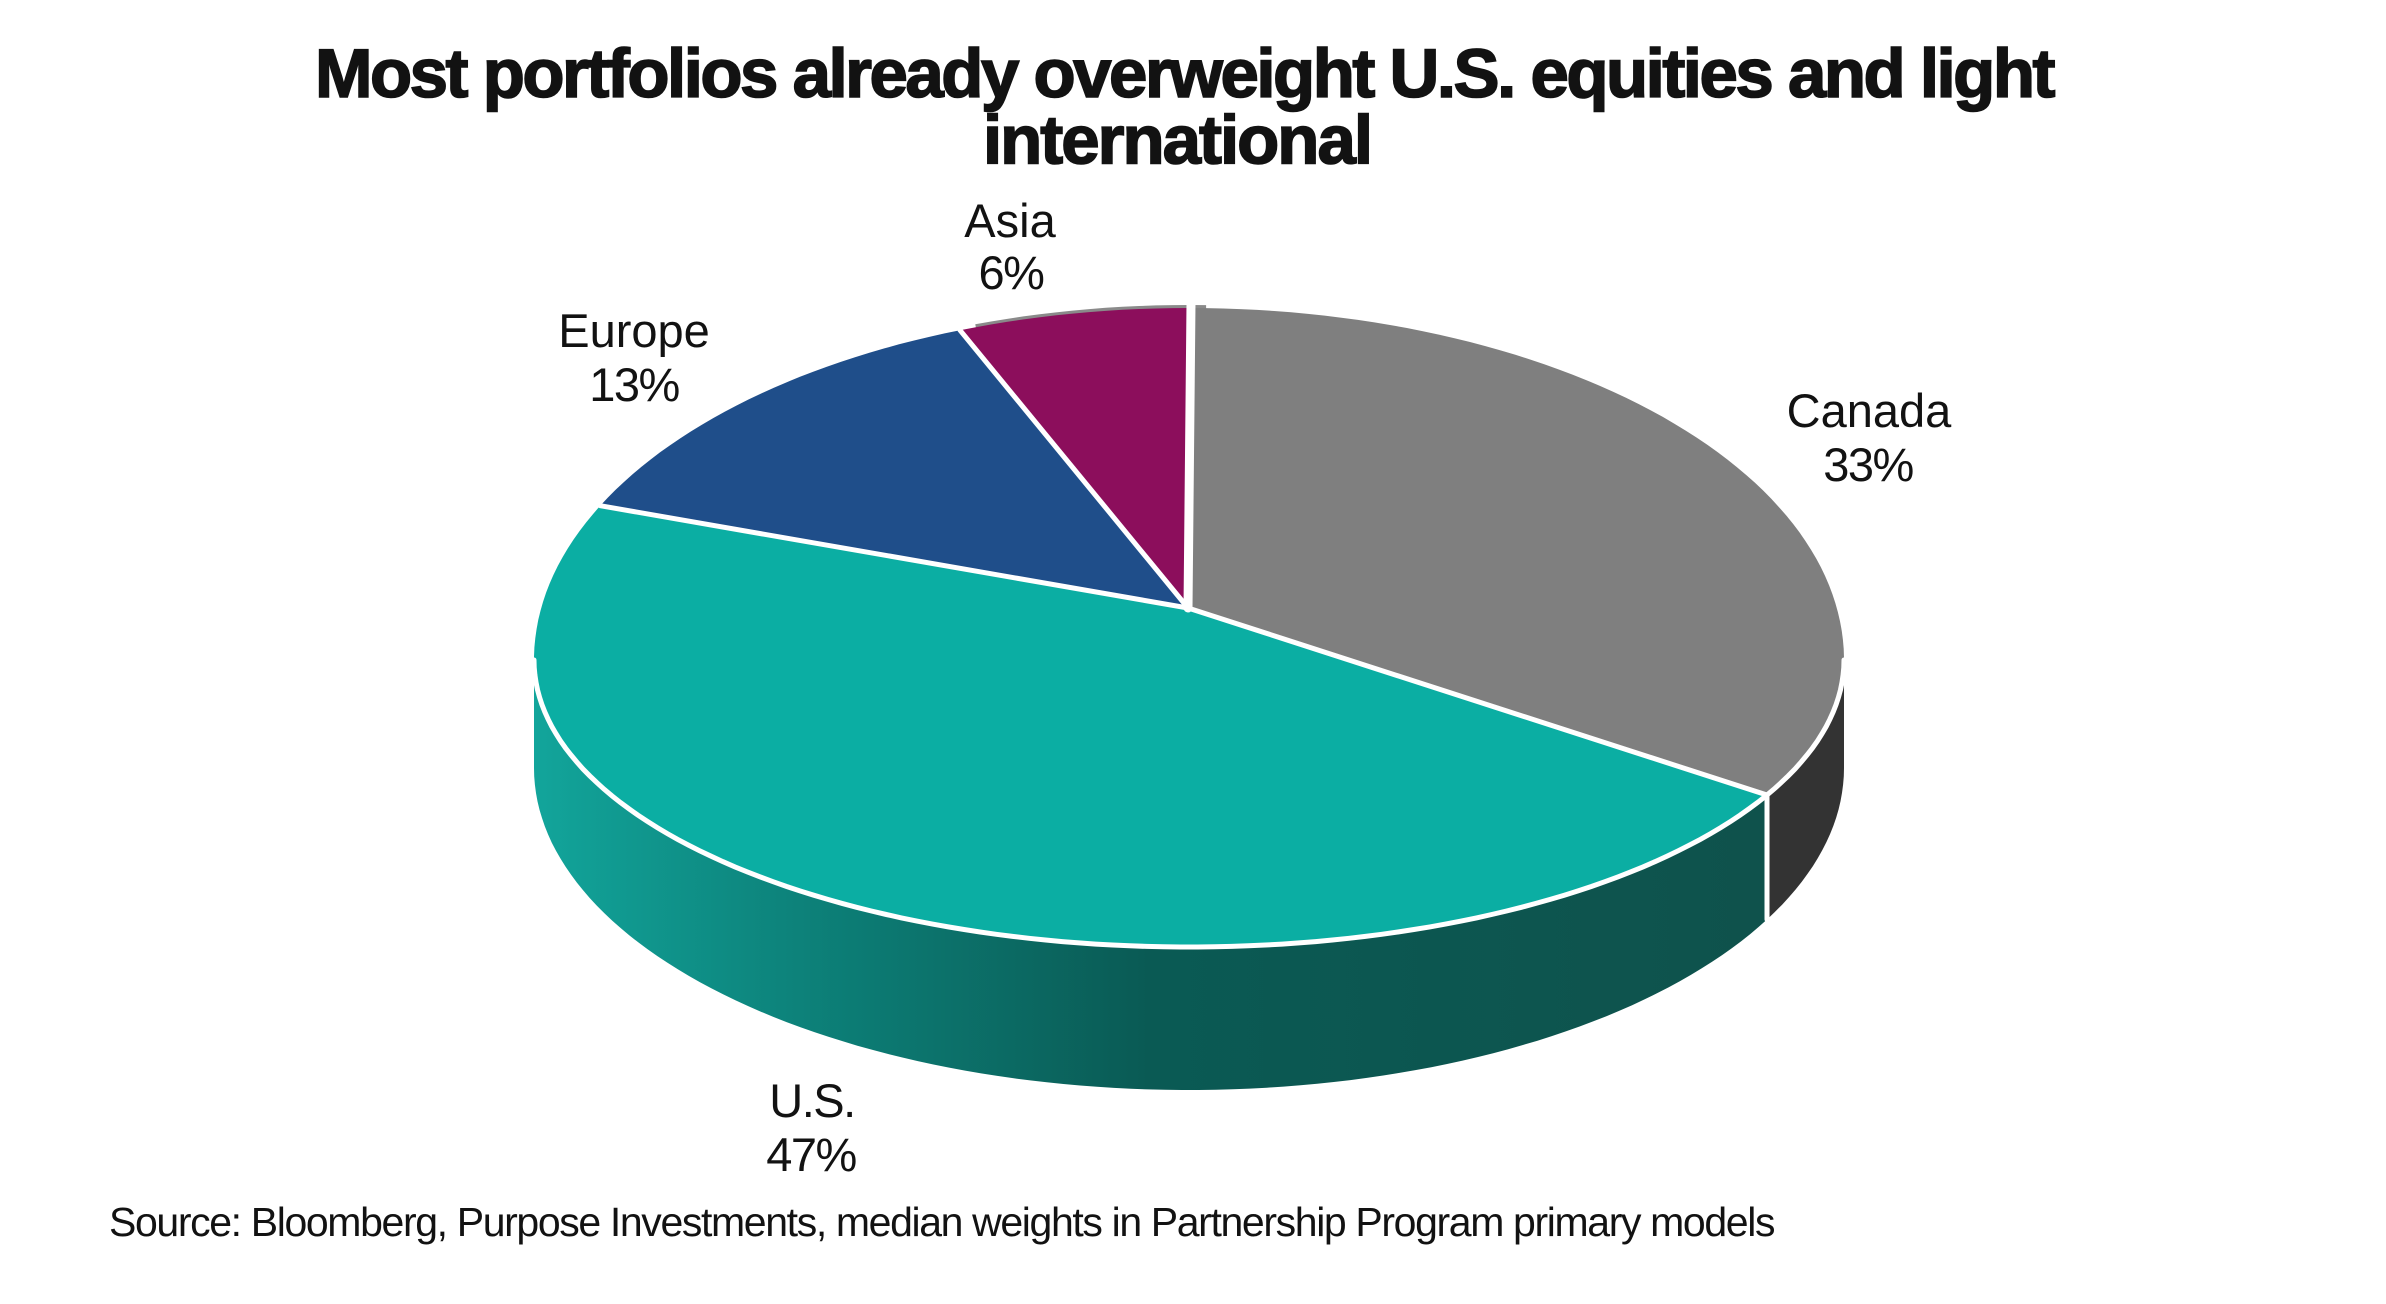 This screenshot has width=2386, height=1304. Describe the element at coordinates (1010, 220) in the screenshot. I see `svg-text: Asia` at that location.